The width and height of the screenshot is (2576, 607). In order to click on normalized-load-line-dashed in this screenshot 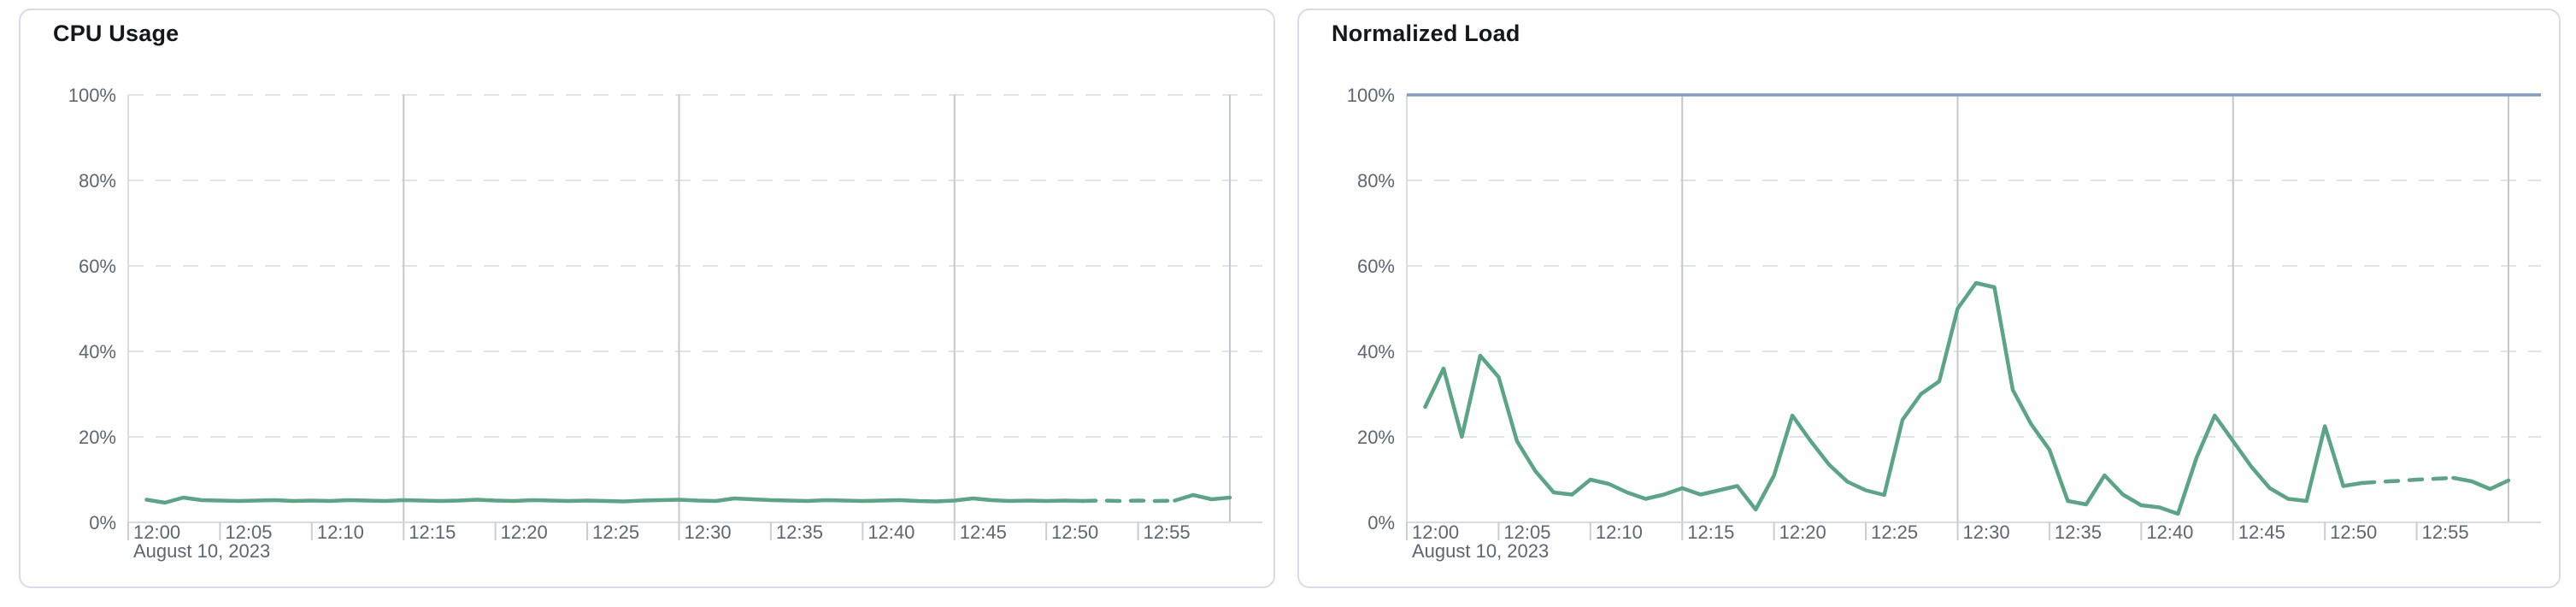, I will do `click(2407, 480)`.